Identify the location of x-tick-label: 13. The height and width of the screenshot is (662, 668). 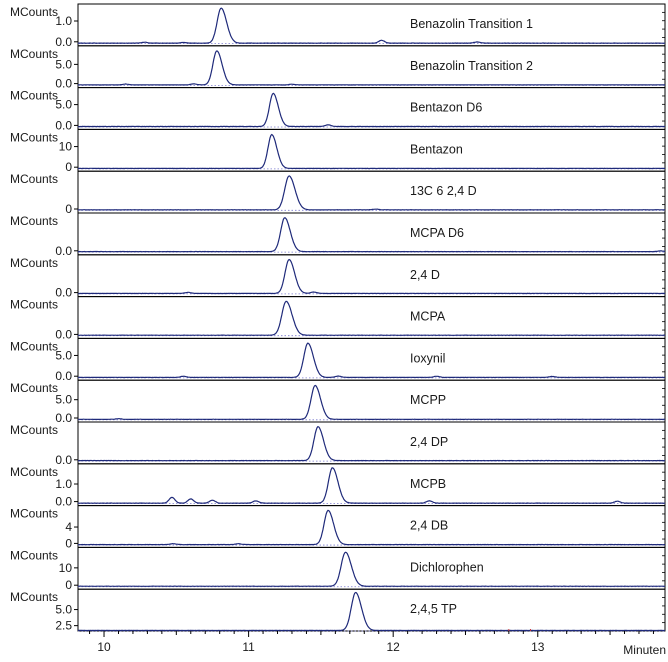
(538, 647).